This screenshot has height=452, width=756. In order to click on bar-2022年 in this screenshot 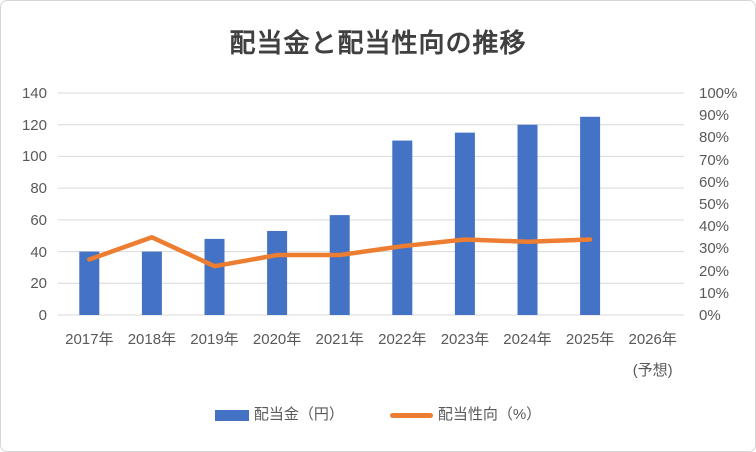, I will do `click(402, 227)`.